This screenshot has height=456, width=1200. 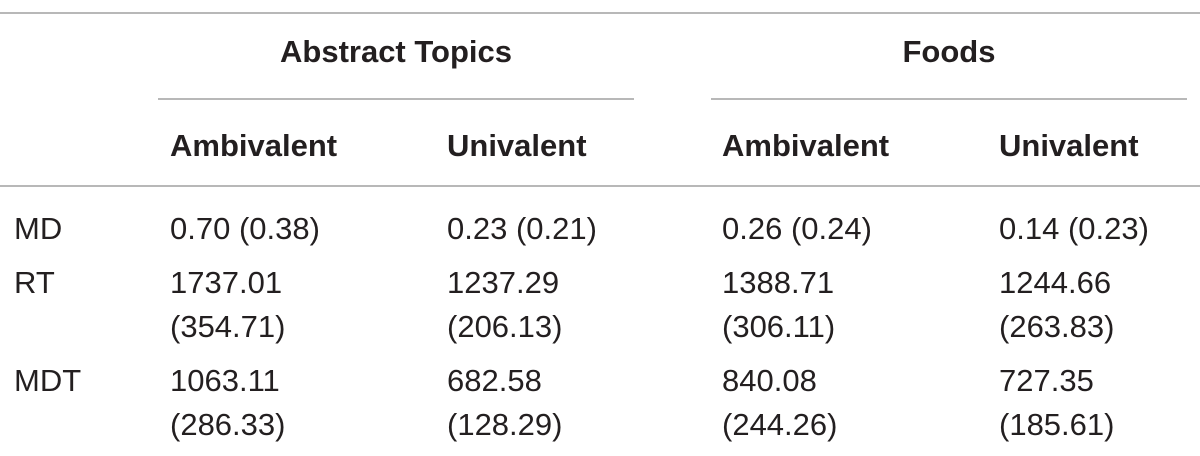 I want to click on row-label: MD, so click(x=38, y=228).